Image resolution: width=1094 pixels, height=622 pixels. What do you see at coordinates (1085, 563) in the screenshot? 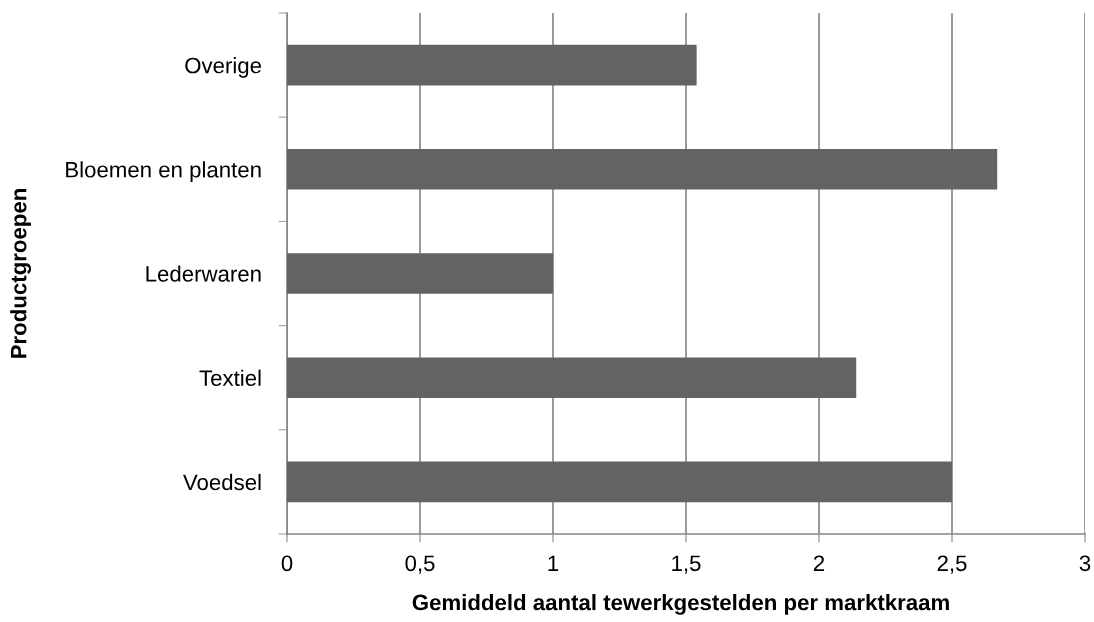
I see `x-tick-label: 3` at bounding box center [1085, 563].